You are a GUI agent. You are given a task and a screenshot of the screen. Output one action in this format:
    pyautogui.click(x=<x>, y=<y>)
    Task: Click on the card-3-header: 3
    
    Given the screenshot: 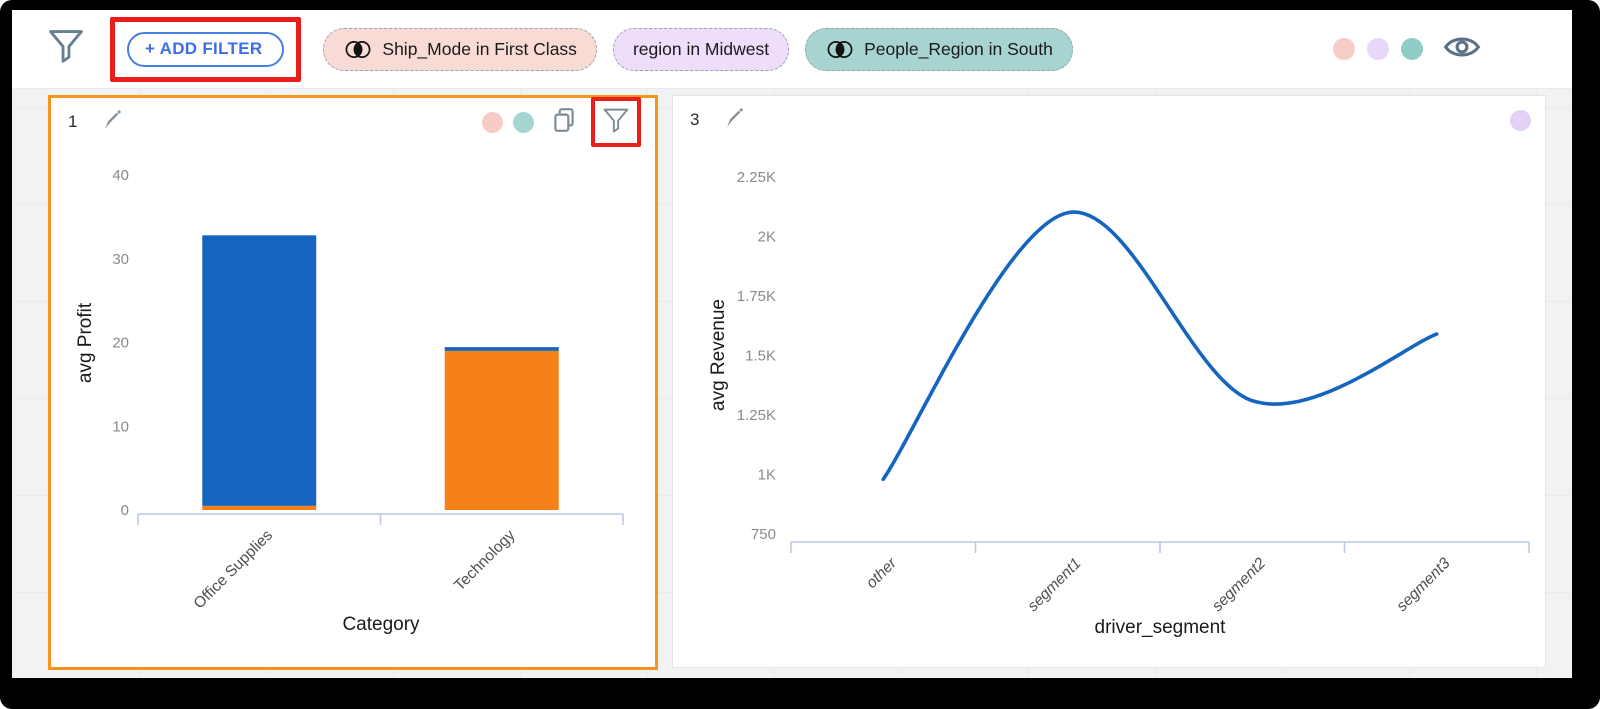 What is the action you would take?
    pyautogui.click(x=1109, y=120)
    